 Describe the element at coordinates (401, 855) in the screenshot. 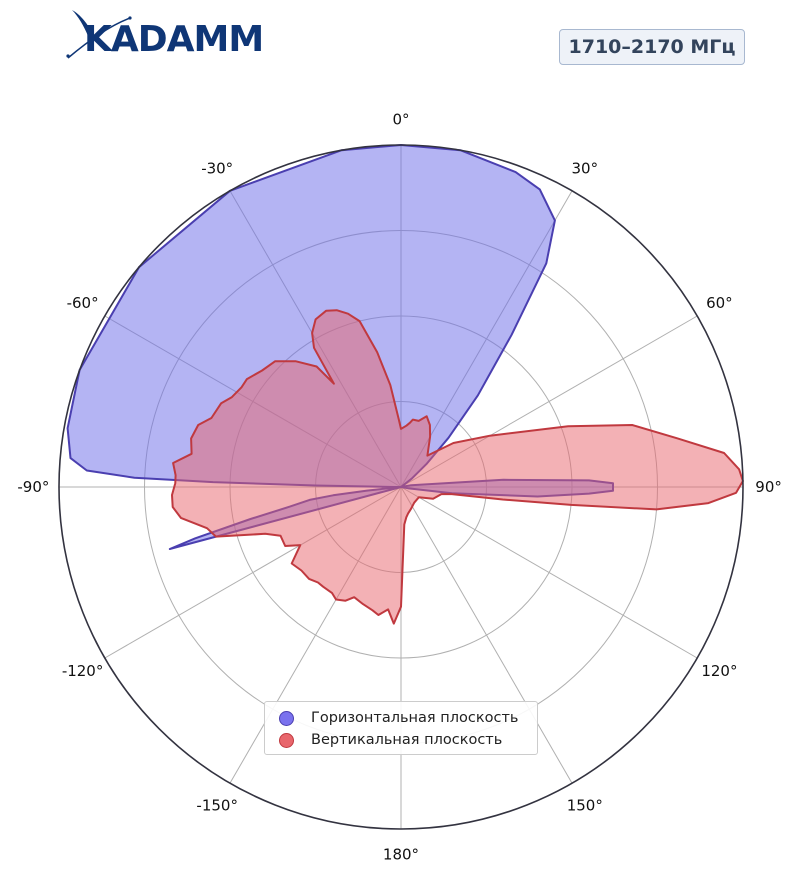

I see `angle-label: 180°` at that location.